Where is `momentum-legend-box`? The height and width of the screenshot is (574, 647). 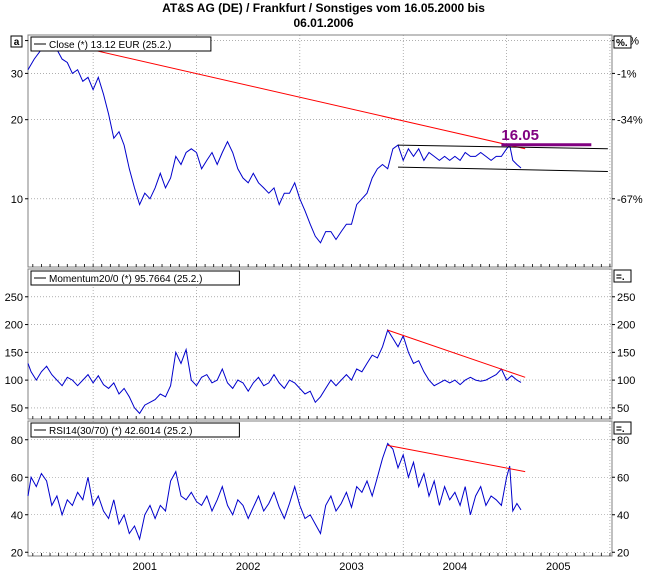
momentum-legend-box is located at coordinates (135, 278).